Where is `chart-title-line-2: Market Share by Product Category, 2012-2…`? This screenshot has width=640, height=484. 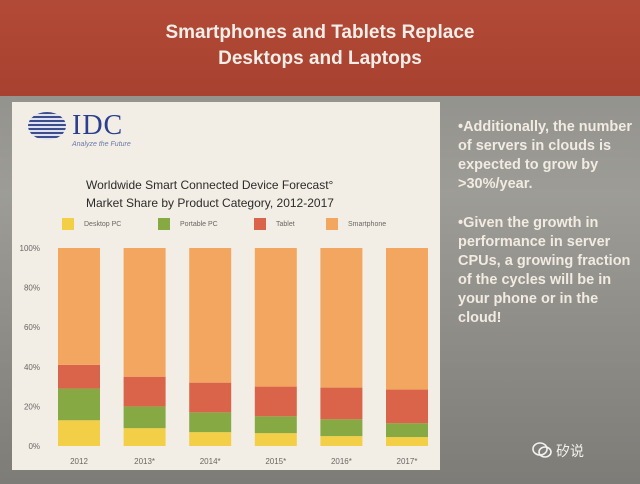
chart-title-line-2: Market Share by Product Category, 2012-2… is located at coordinates (210, 203).